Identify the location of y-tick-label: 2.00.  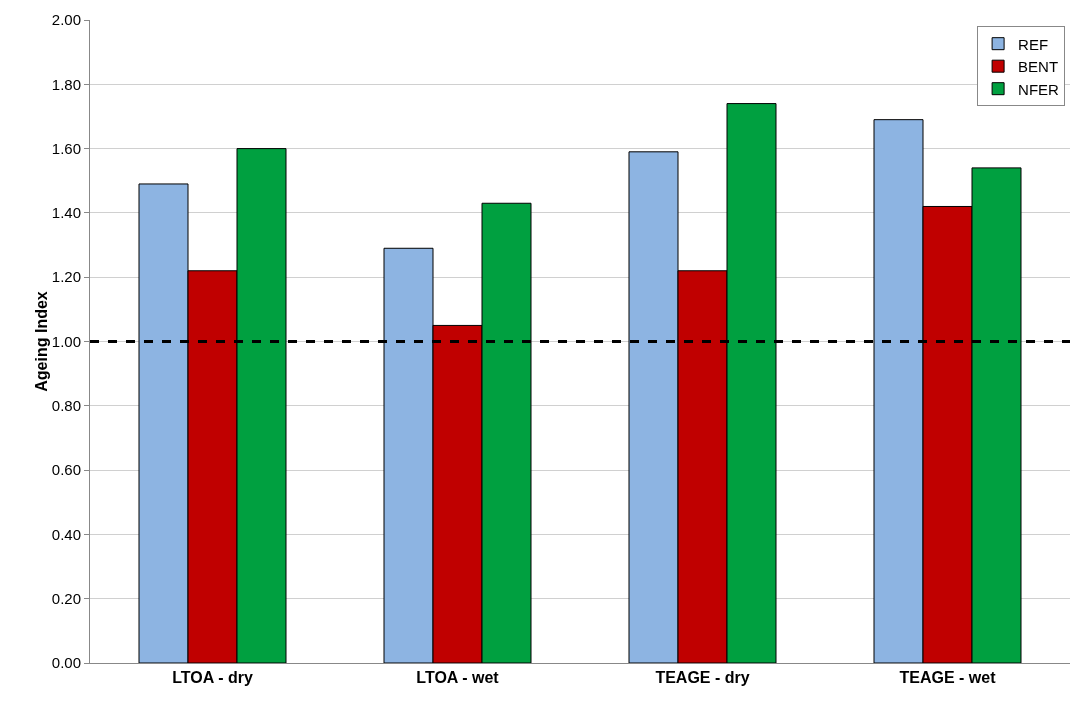
(66, 20).